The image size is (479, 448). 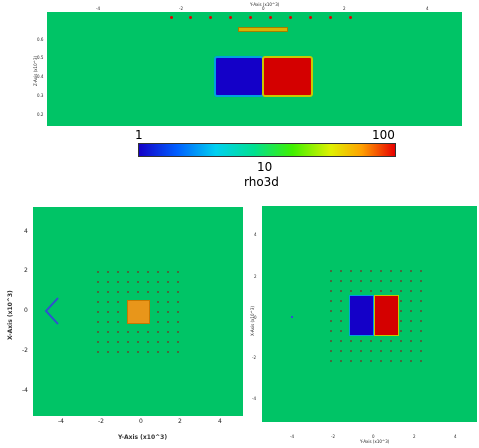 What do you see at coordinates (35, 70) in the screenshot?
I see `top-y-axis-title: Z-Axis (x10^3)` at bounding box center [35, 70].